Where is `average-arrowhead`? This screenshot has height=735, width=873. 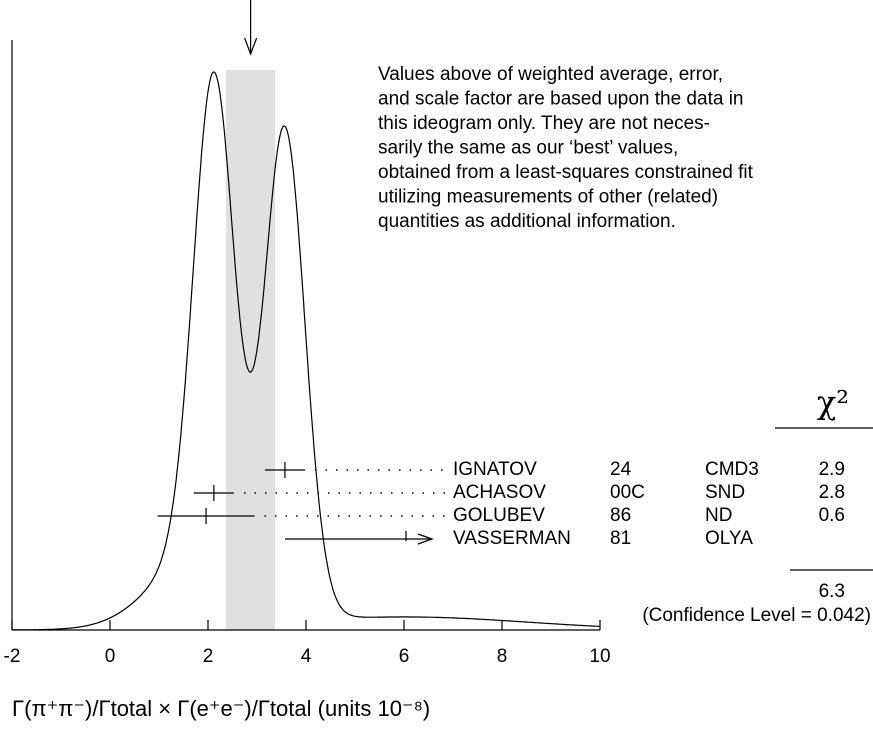 average-arrowhead is located at coordinates (251, 46).